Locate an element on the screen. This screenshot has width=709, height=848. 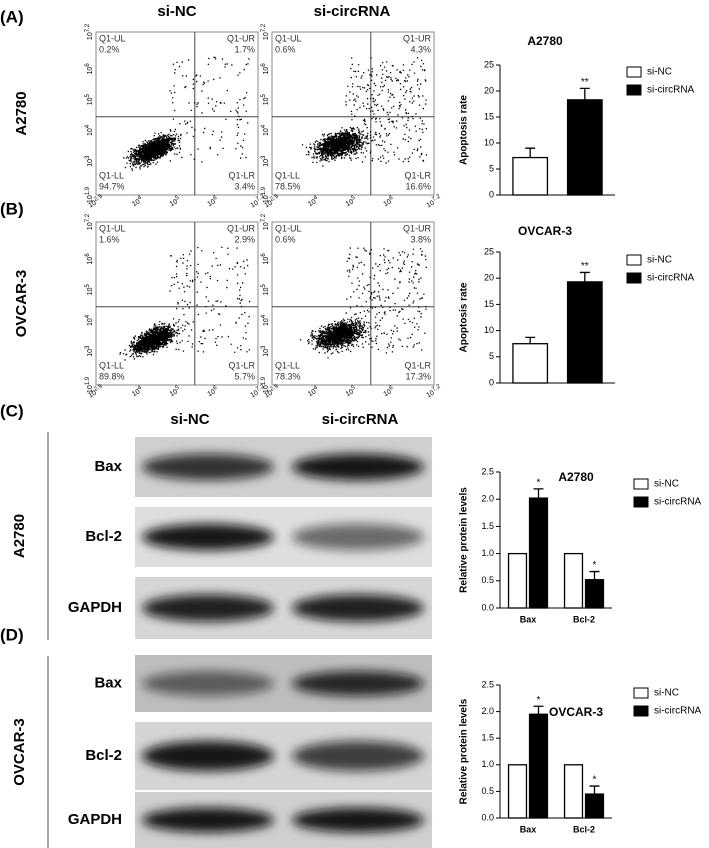
row-label: OVCAR-3 is located at coordinates (21, 304).